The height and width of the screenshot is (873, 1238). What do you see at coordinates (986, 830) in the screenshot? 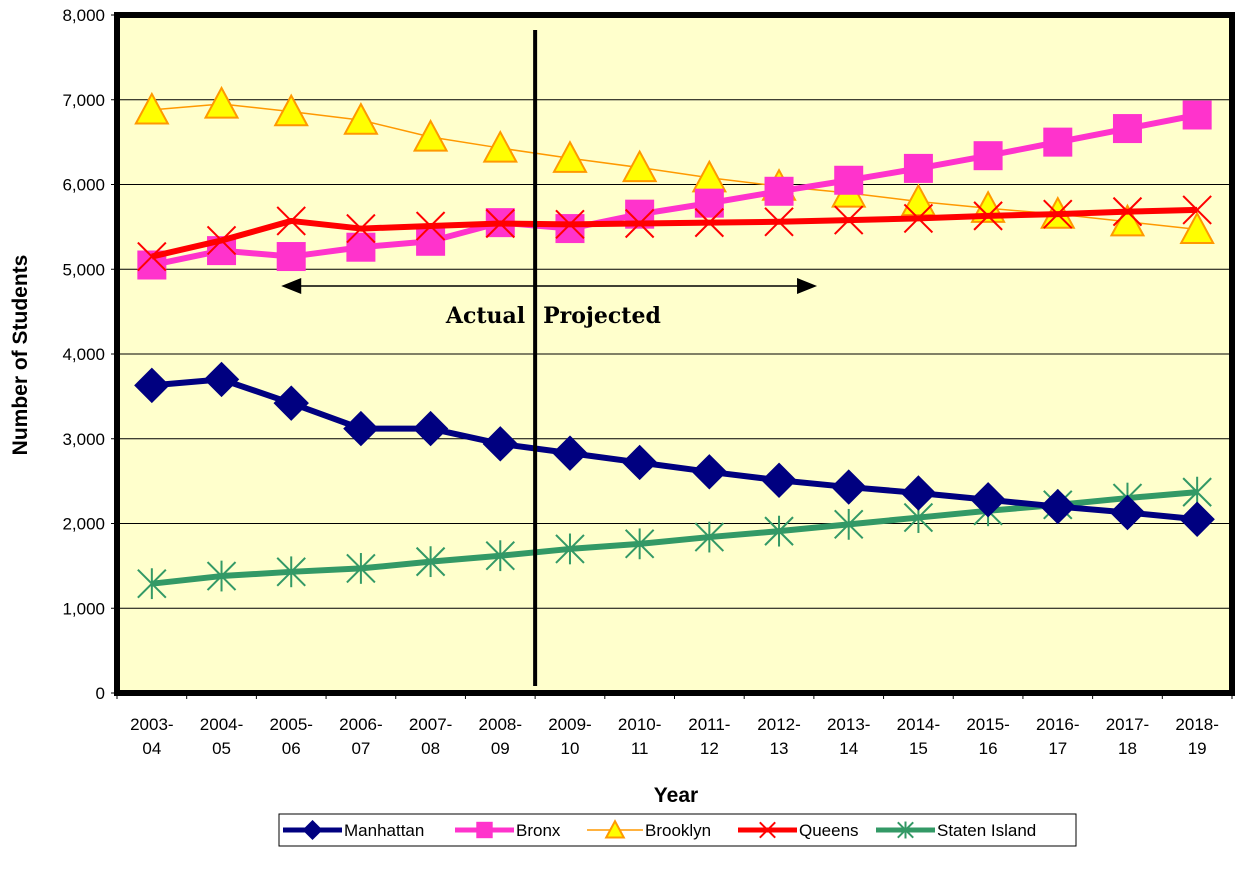
I see `legend-label-staten-island: Staten Island` at bounding box center [986, 830].